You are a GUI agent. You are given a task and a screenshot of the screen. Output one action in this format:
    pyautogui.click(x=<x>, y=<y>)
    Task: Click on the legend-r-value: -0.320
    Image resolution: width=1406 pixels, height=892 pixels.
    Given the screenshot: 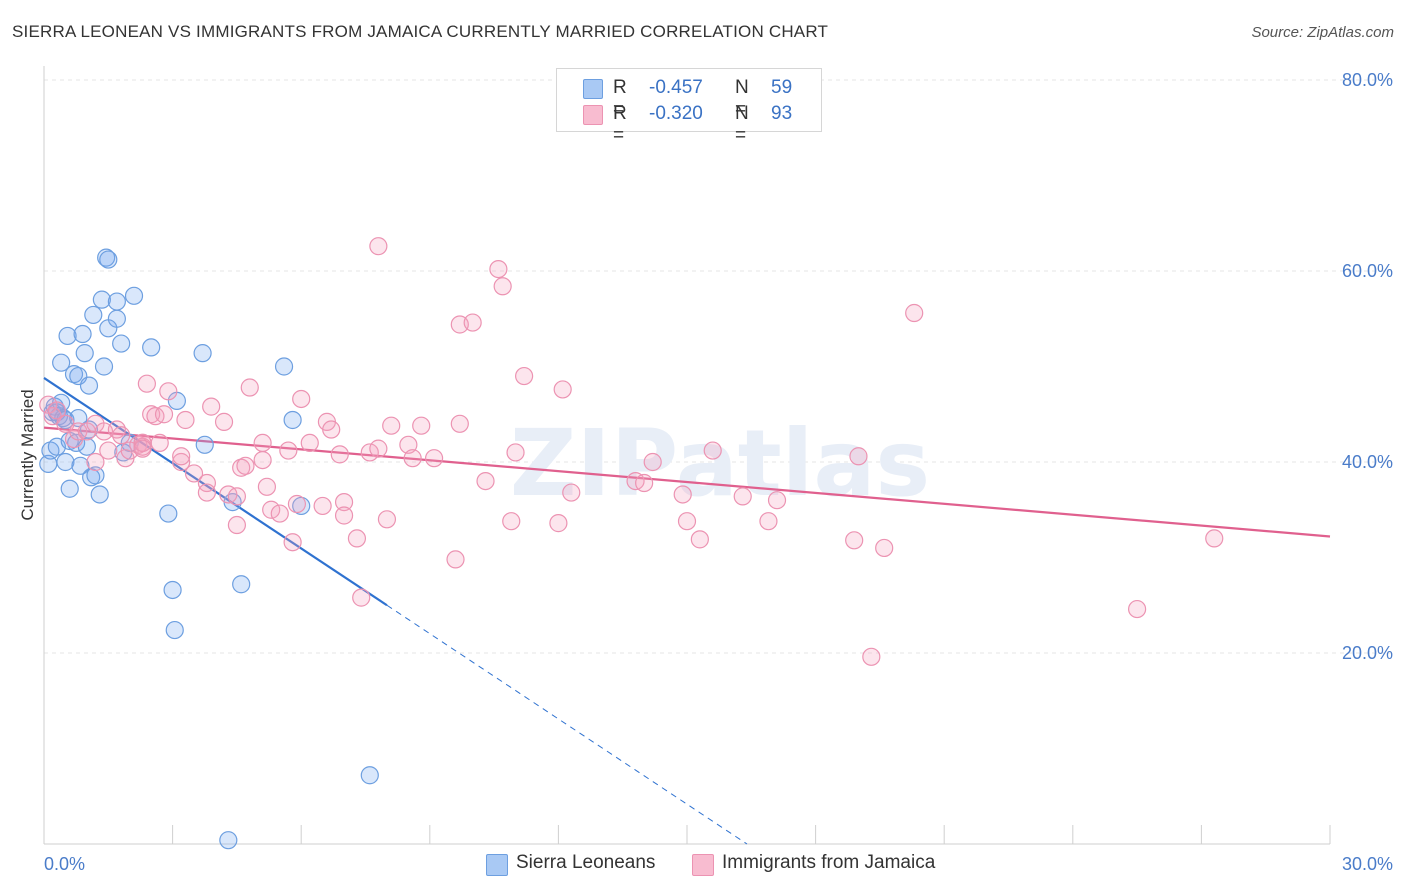 What is the action you would take?
    pyautogui.click(x=676, y=113)
    